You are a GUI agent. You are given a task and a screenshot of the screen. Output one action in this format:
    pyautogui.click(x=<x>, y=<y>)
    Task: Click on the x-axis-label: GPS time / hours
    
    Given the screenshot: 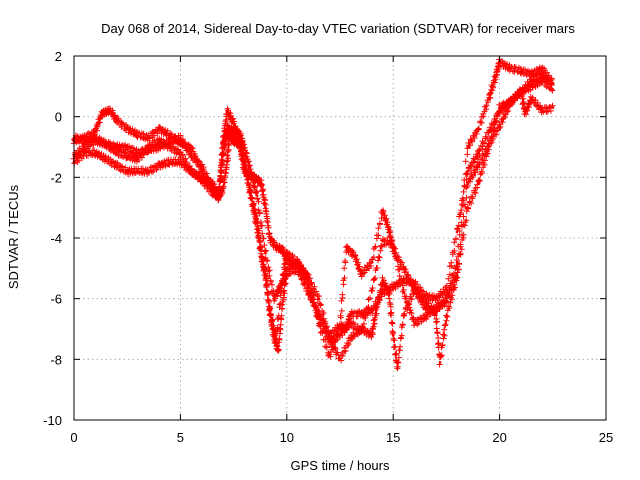 What is the action you would take?
    pyautogui.click(x=340, y=465)
    